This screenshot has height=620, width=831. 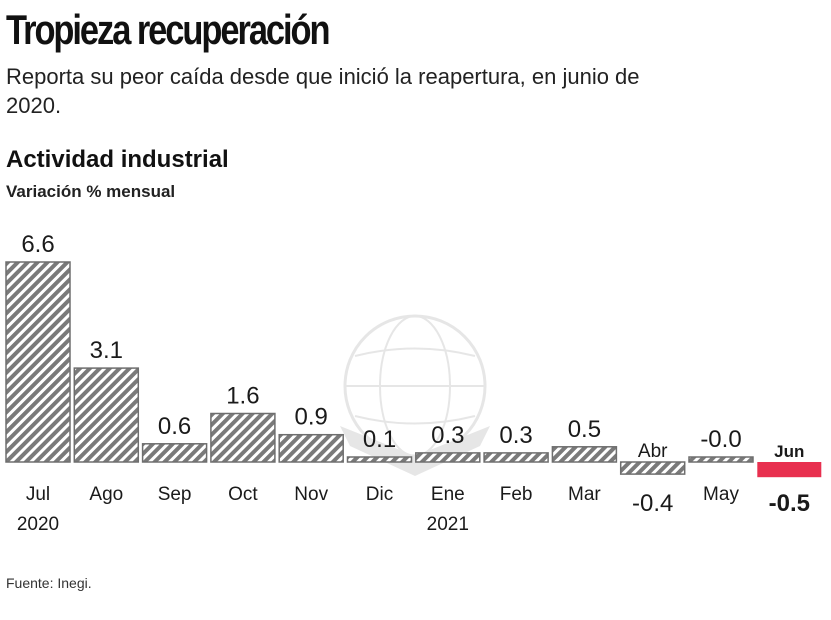 I want to click on category-label-abr: Abr, so click(x=653, y=451).